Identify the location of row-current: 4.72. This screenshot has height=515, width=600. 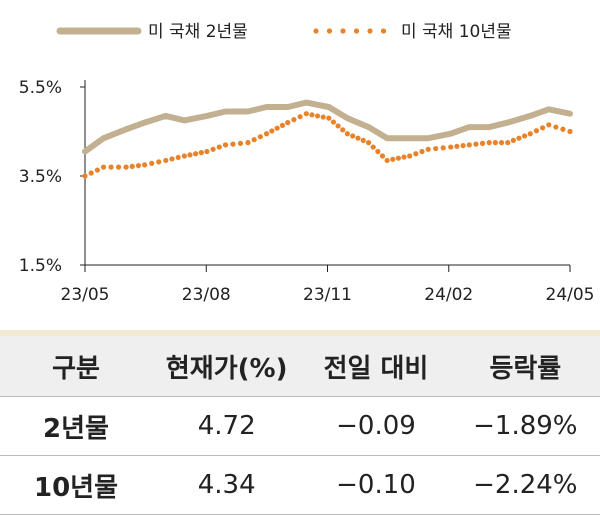
(226, 426).